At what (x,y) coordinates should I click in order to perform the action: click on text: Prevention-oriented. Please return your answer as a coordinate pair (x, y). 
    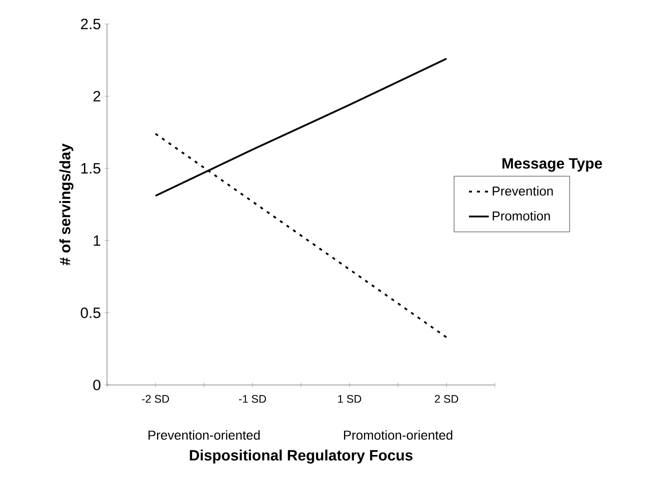
    Looking at the image, I should click on (204, 435).